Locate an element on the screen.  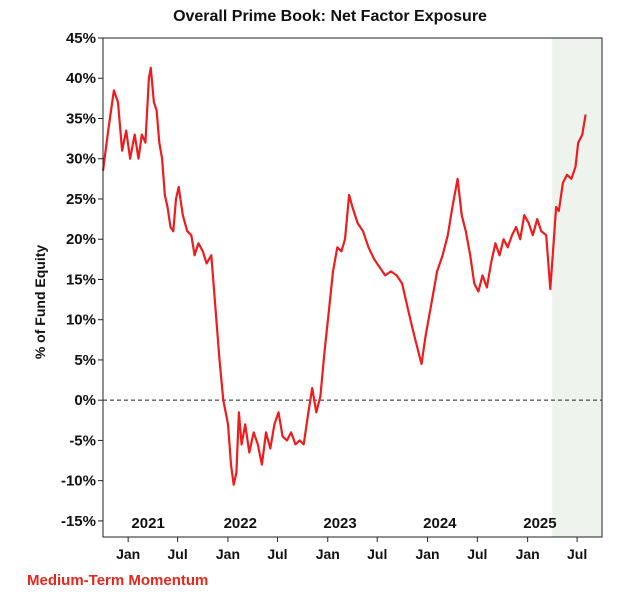
y-tick-label: -10% is located at coordinates (78, 481).